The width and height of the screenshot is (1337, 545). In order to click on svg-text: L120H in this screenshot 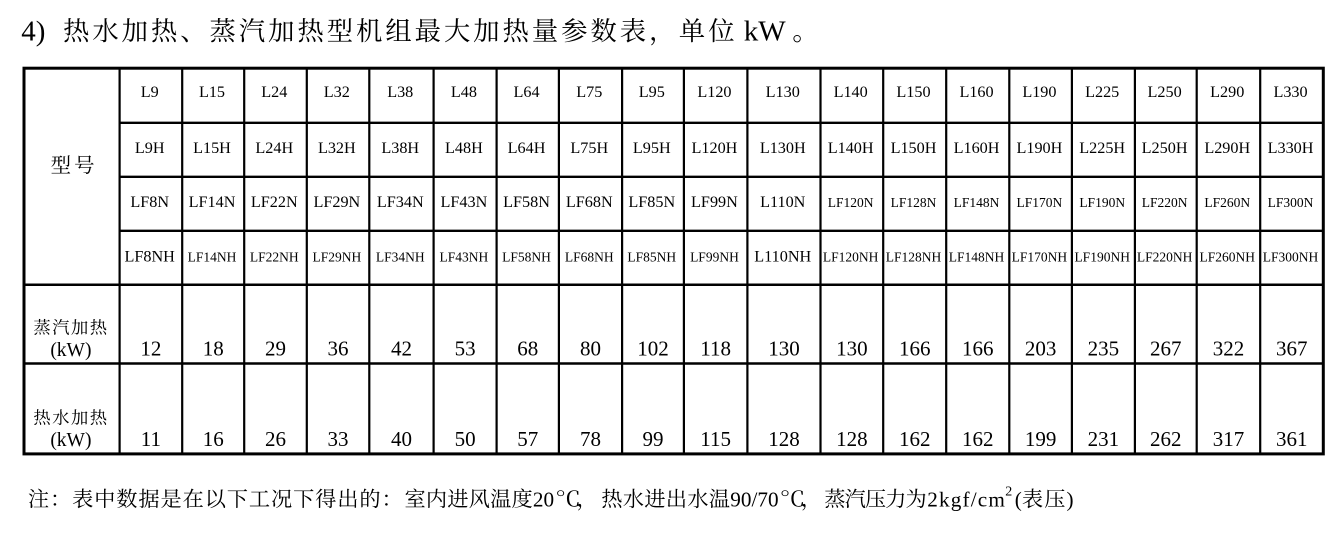, I will do `click(715, 148)`.